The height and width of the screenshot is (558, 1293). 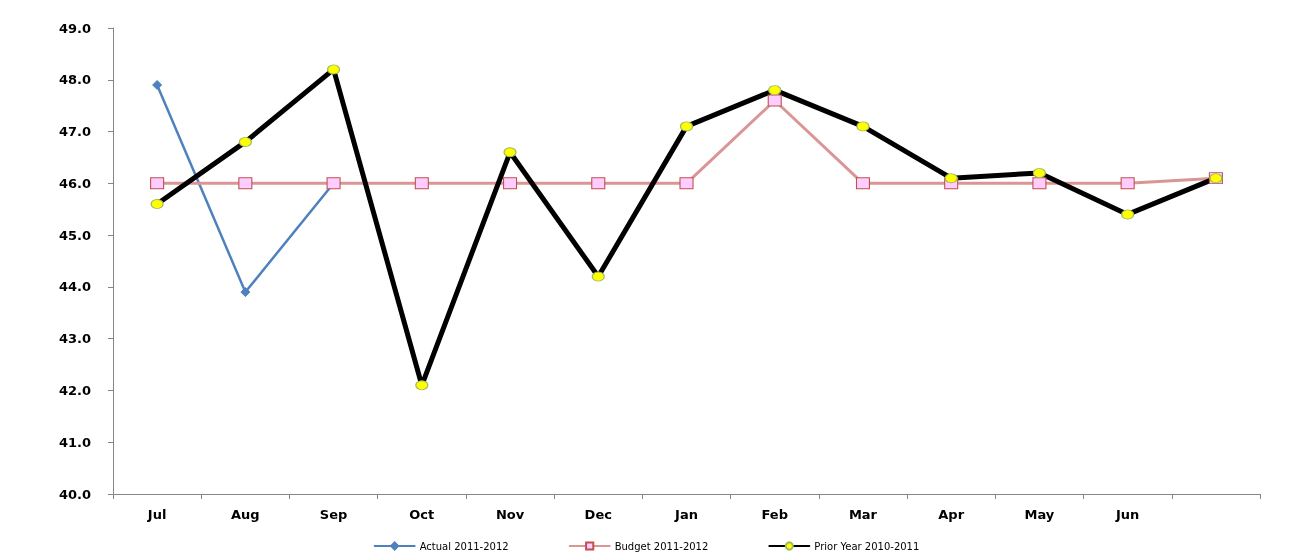 What do you see at coordinates (74, 183) in the screenshot?
I see `y-tick-label: 46.0` at bounding box center [74, 183].